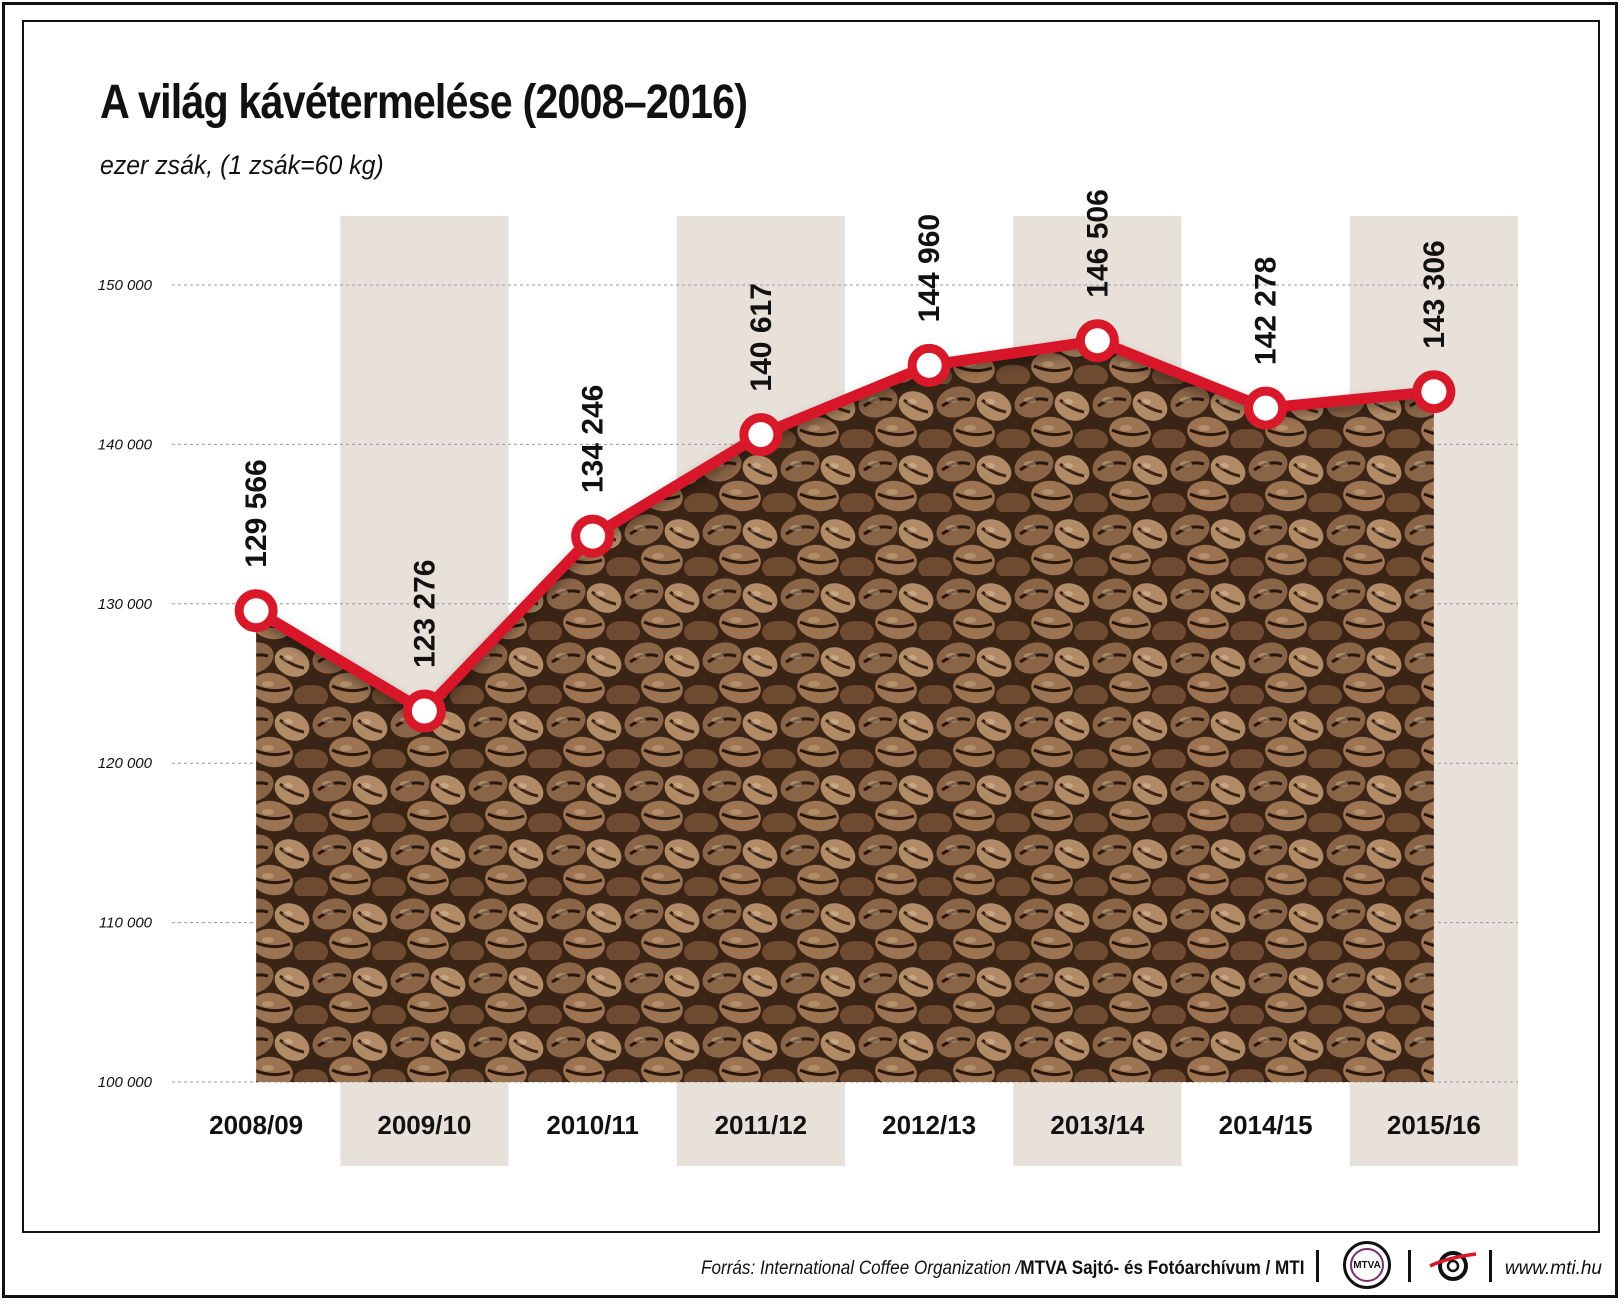 Image resolution: width=1624 pixels, height=1304 pixels. What do you see at coordinates (125, 763) in the screenshot?
I see `y-tick-label: 120 000` at bounding box center [125, 763].